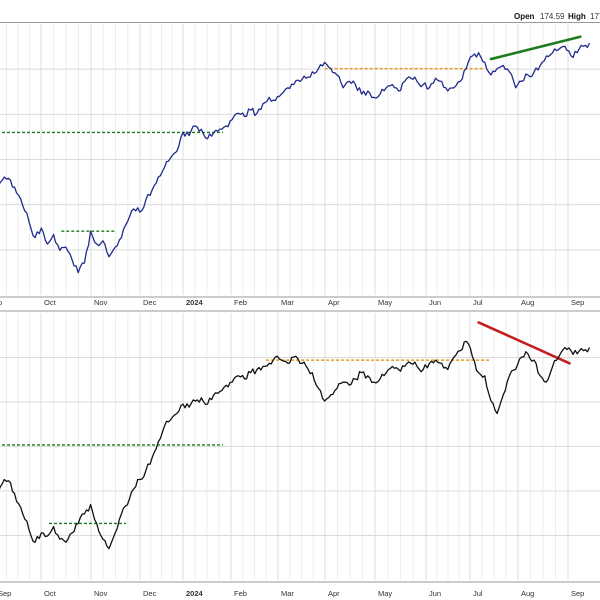  I want to click on open-value: 174.59, so click(552, 16).